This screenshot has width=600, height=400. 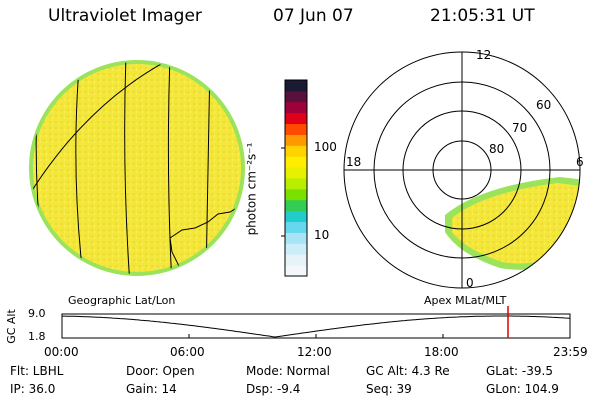 What do you see at coordinates (570, 352) in the screenshot?
I see `altitude-xtick-2359: 23:59` at bounding box center [570, 352].